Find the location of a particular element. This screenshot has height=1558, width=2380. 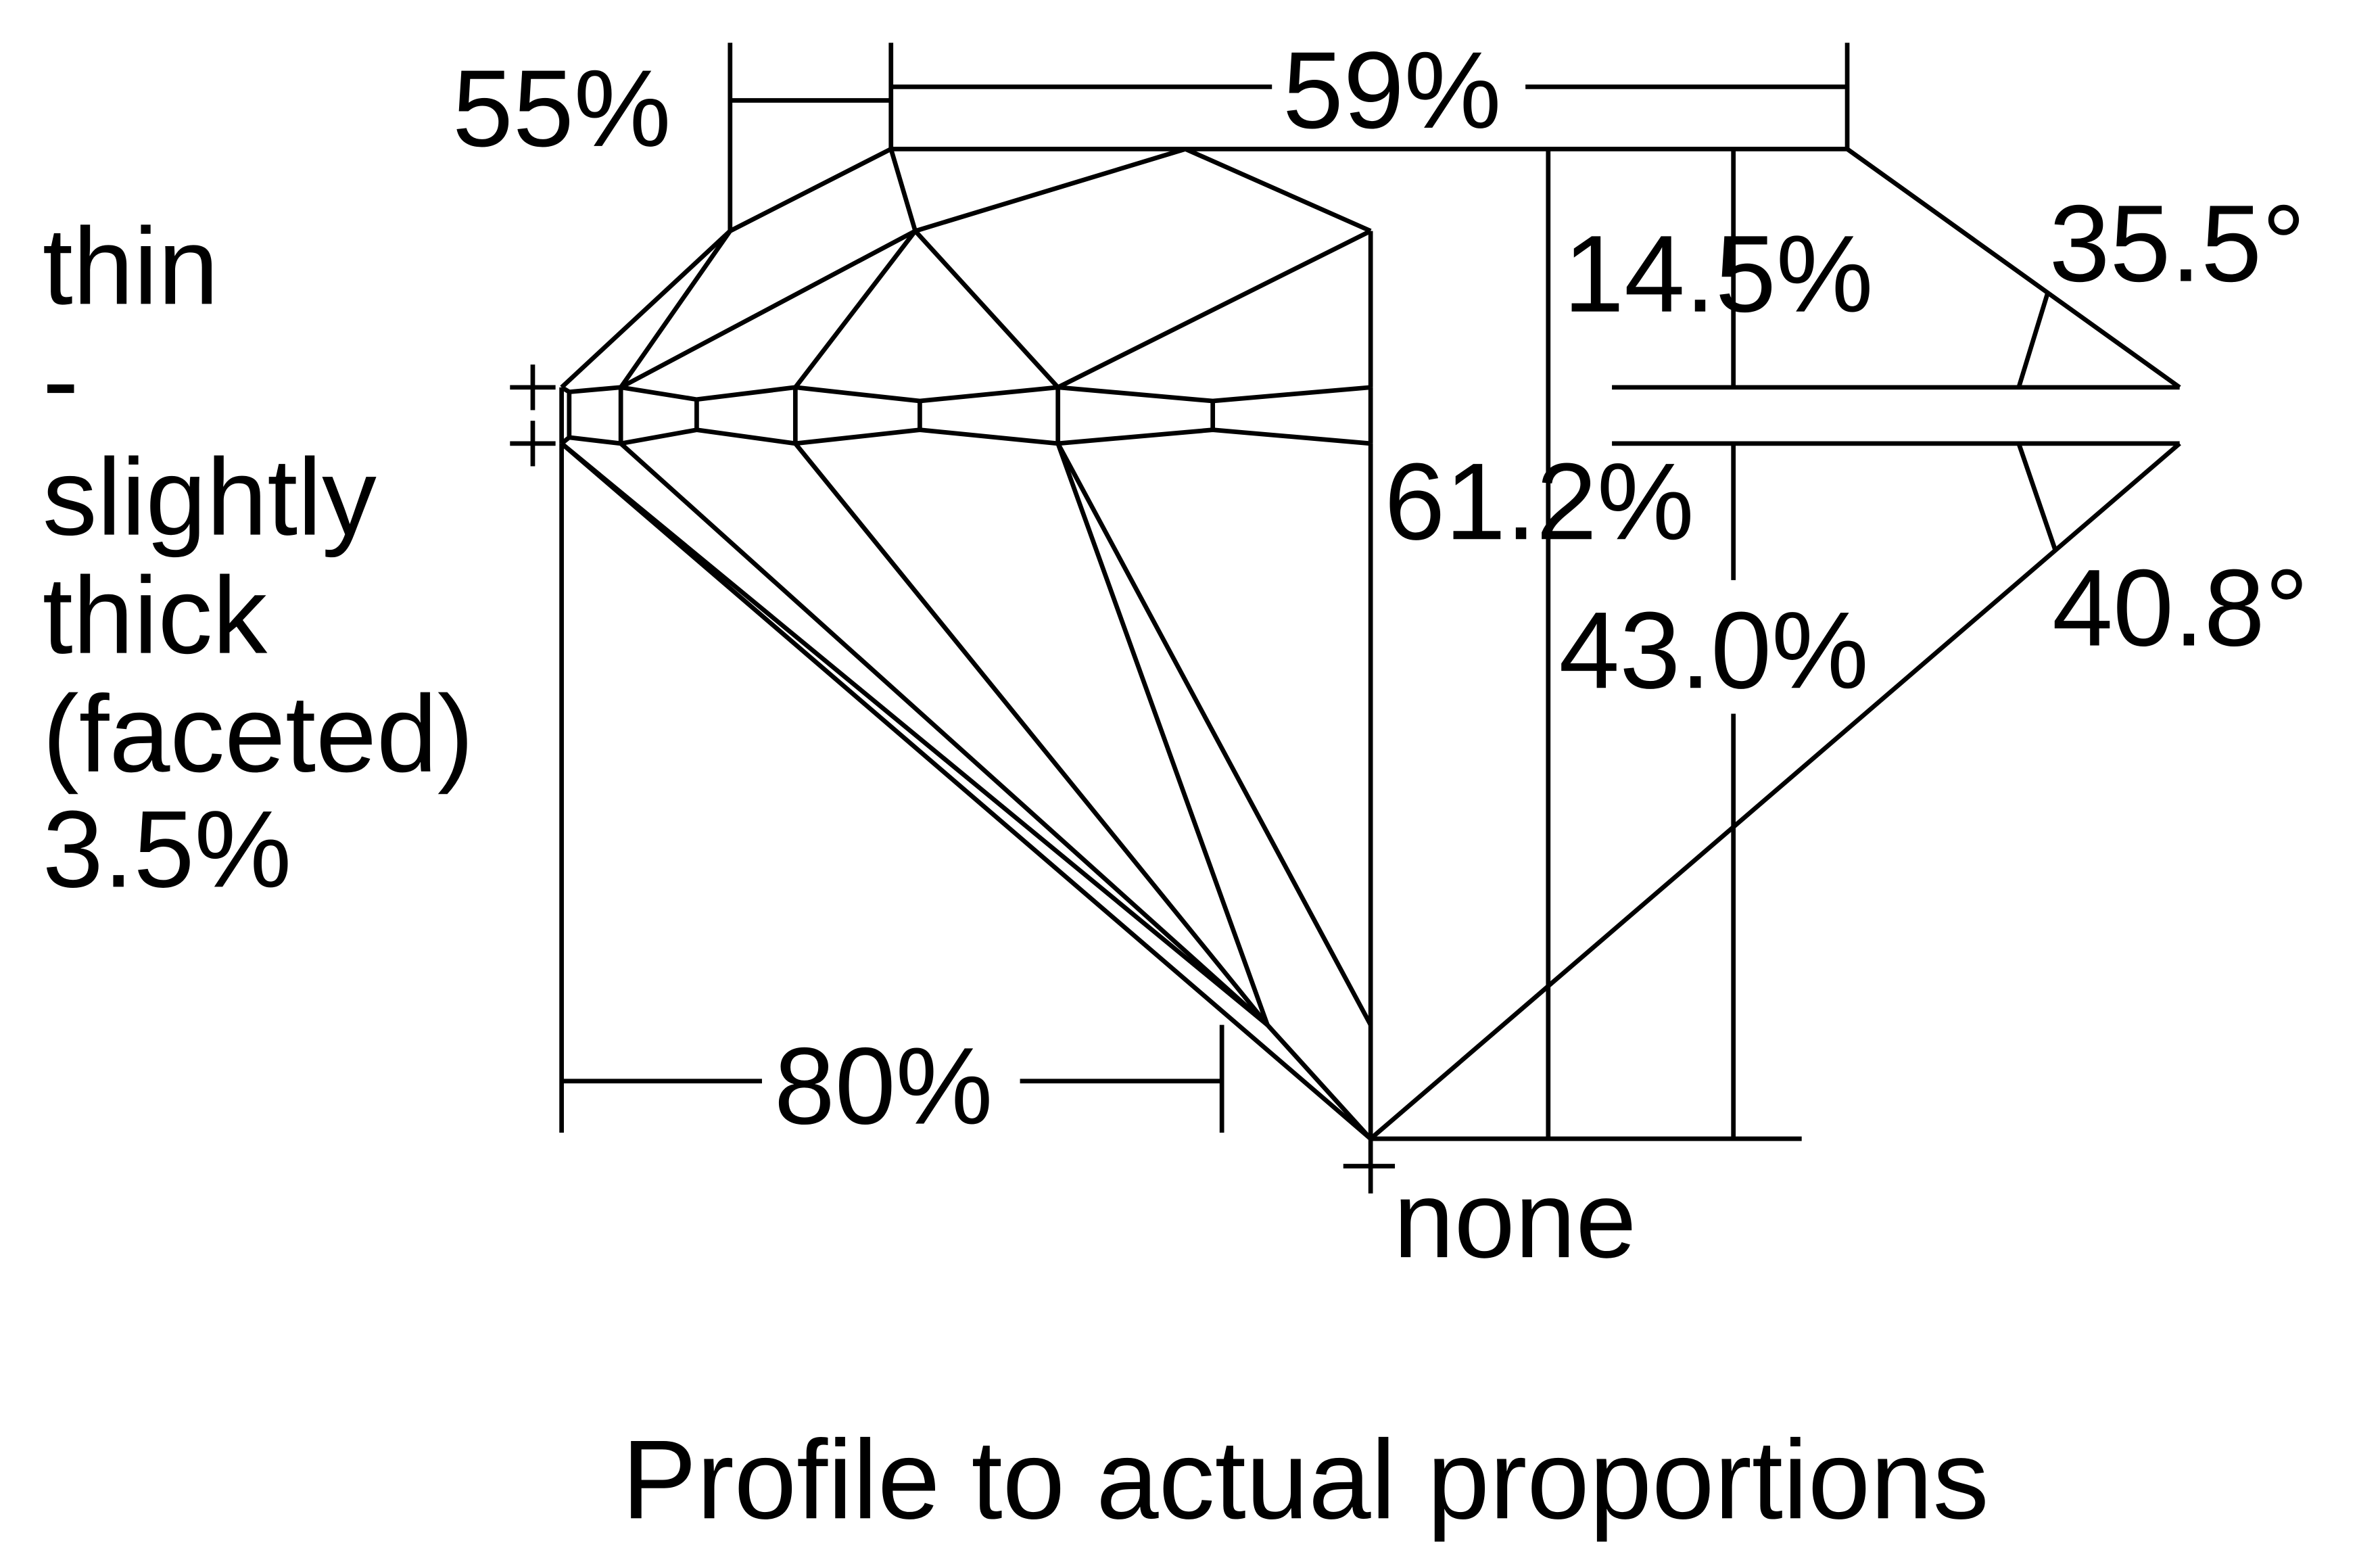

label: 40.8° is located at coordinates (2180, 608).